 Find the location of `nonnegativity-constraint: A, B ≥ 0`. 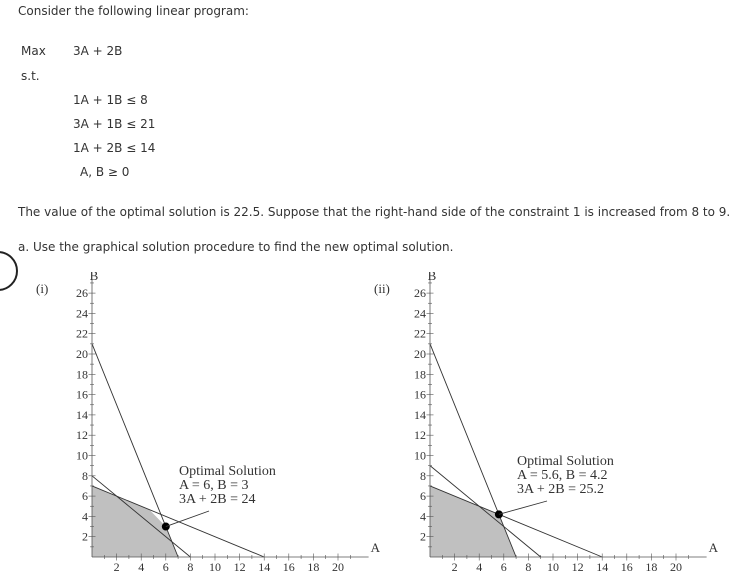

nonnegativity-constraint: A, B ≥ 0 is located at coordinates (105, 172).